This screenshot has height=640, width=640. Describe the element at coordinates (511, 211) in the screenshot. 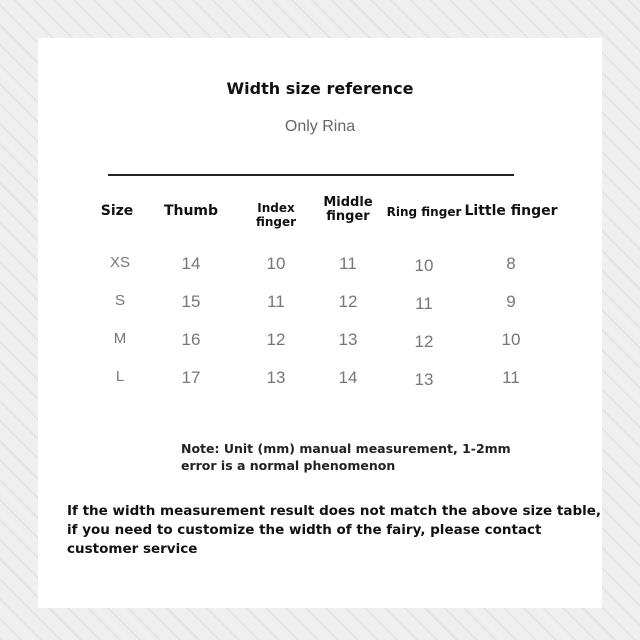

I see `column-header: Little finger` at that location.